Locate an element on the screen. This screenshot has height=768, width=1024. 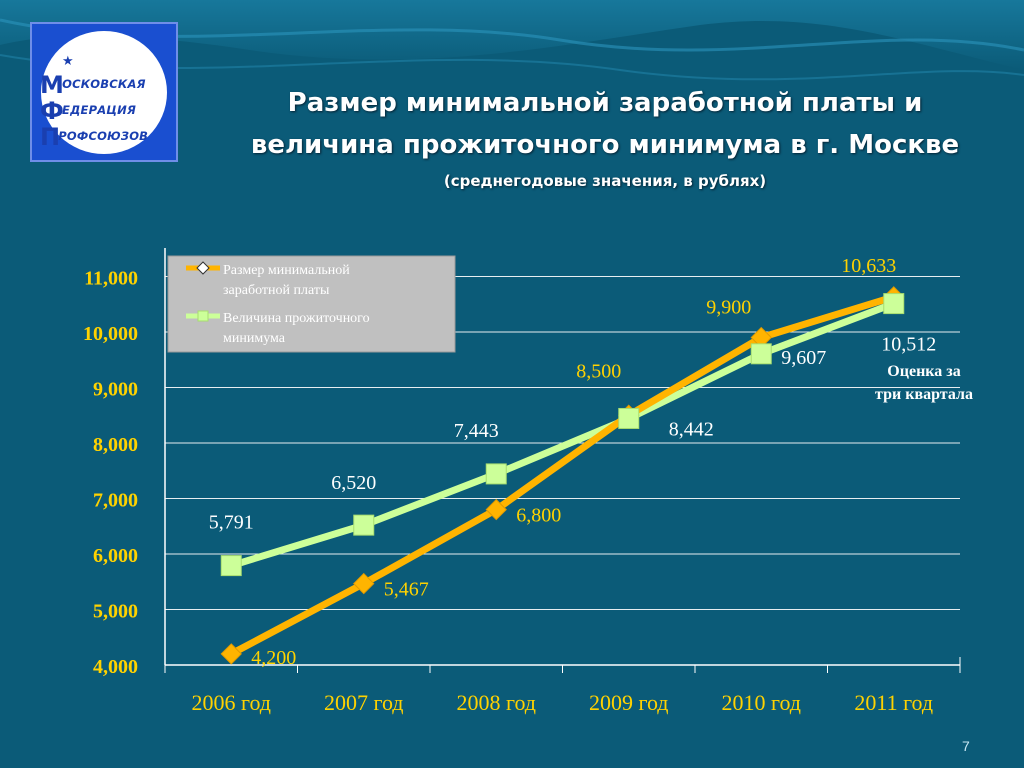
data-label-subsistence: 9,607 is located at coordinates (803, 358).